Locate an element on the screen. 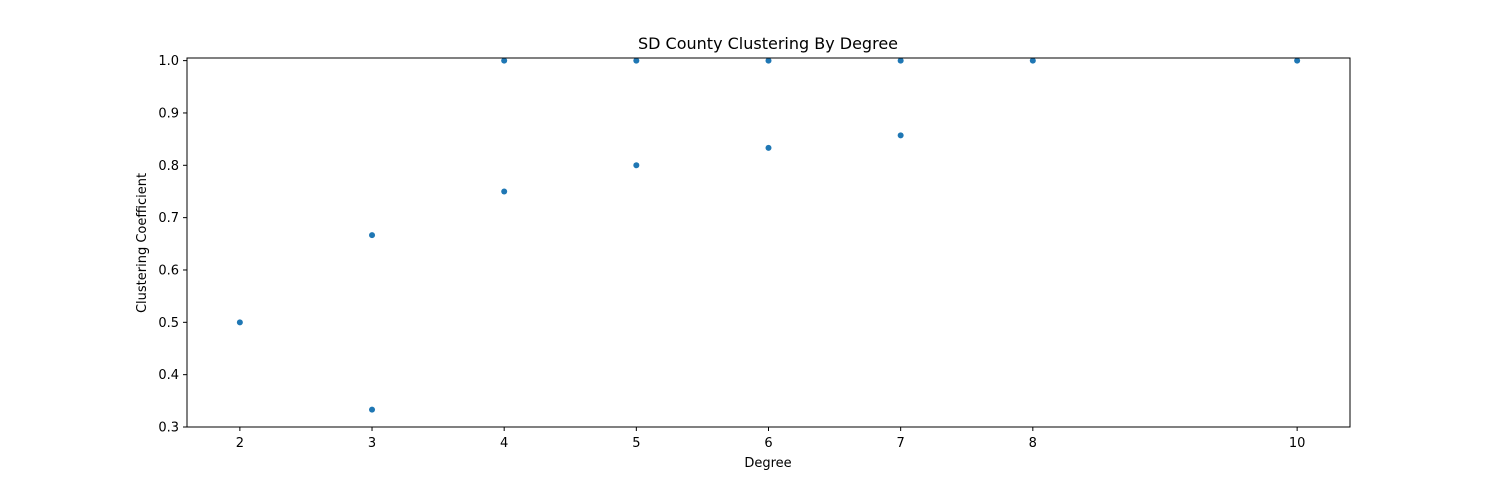  x-tick-label: 10 is located at coordinates (1297, 443).